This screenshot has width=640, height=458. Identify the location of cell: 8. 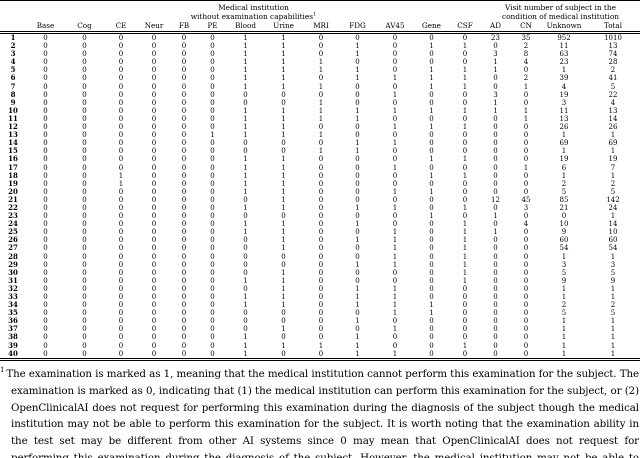
(526, 54).